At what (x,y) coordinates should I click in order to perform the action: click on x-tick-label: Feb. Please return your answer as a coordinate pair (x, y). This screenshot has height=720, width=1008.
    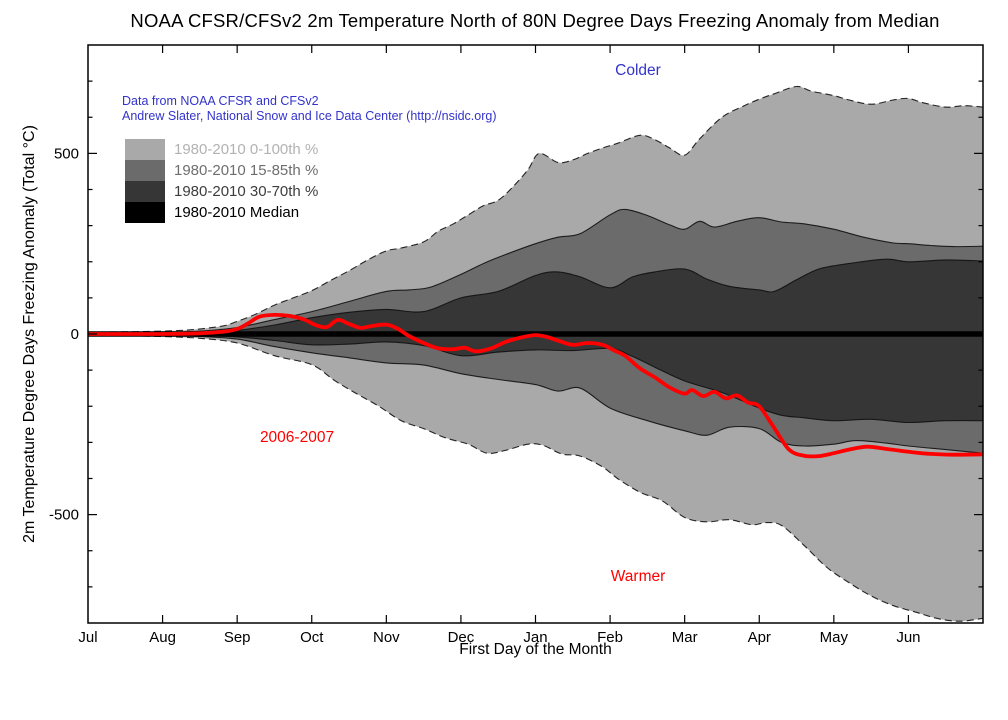
    Looking at the image, I should click on (610, 637).